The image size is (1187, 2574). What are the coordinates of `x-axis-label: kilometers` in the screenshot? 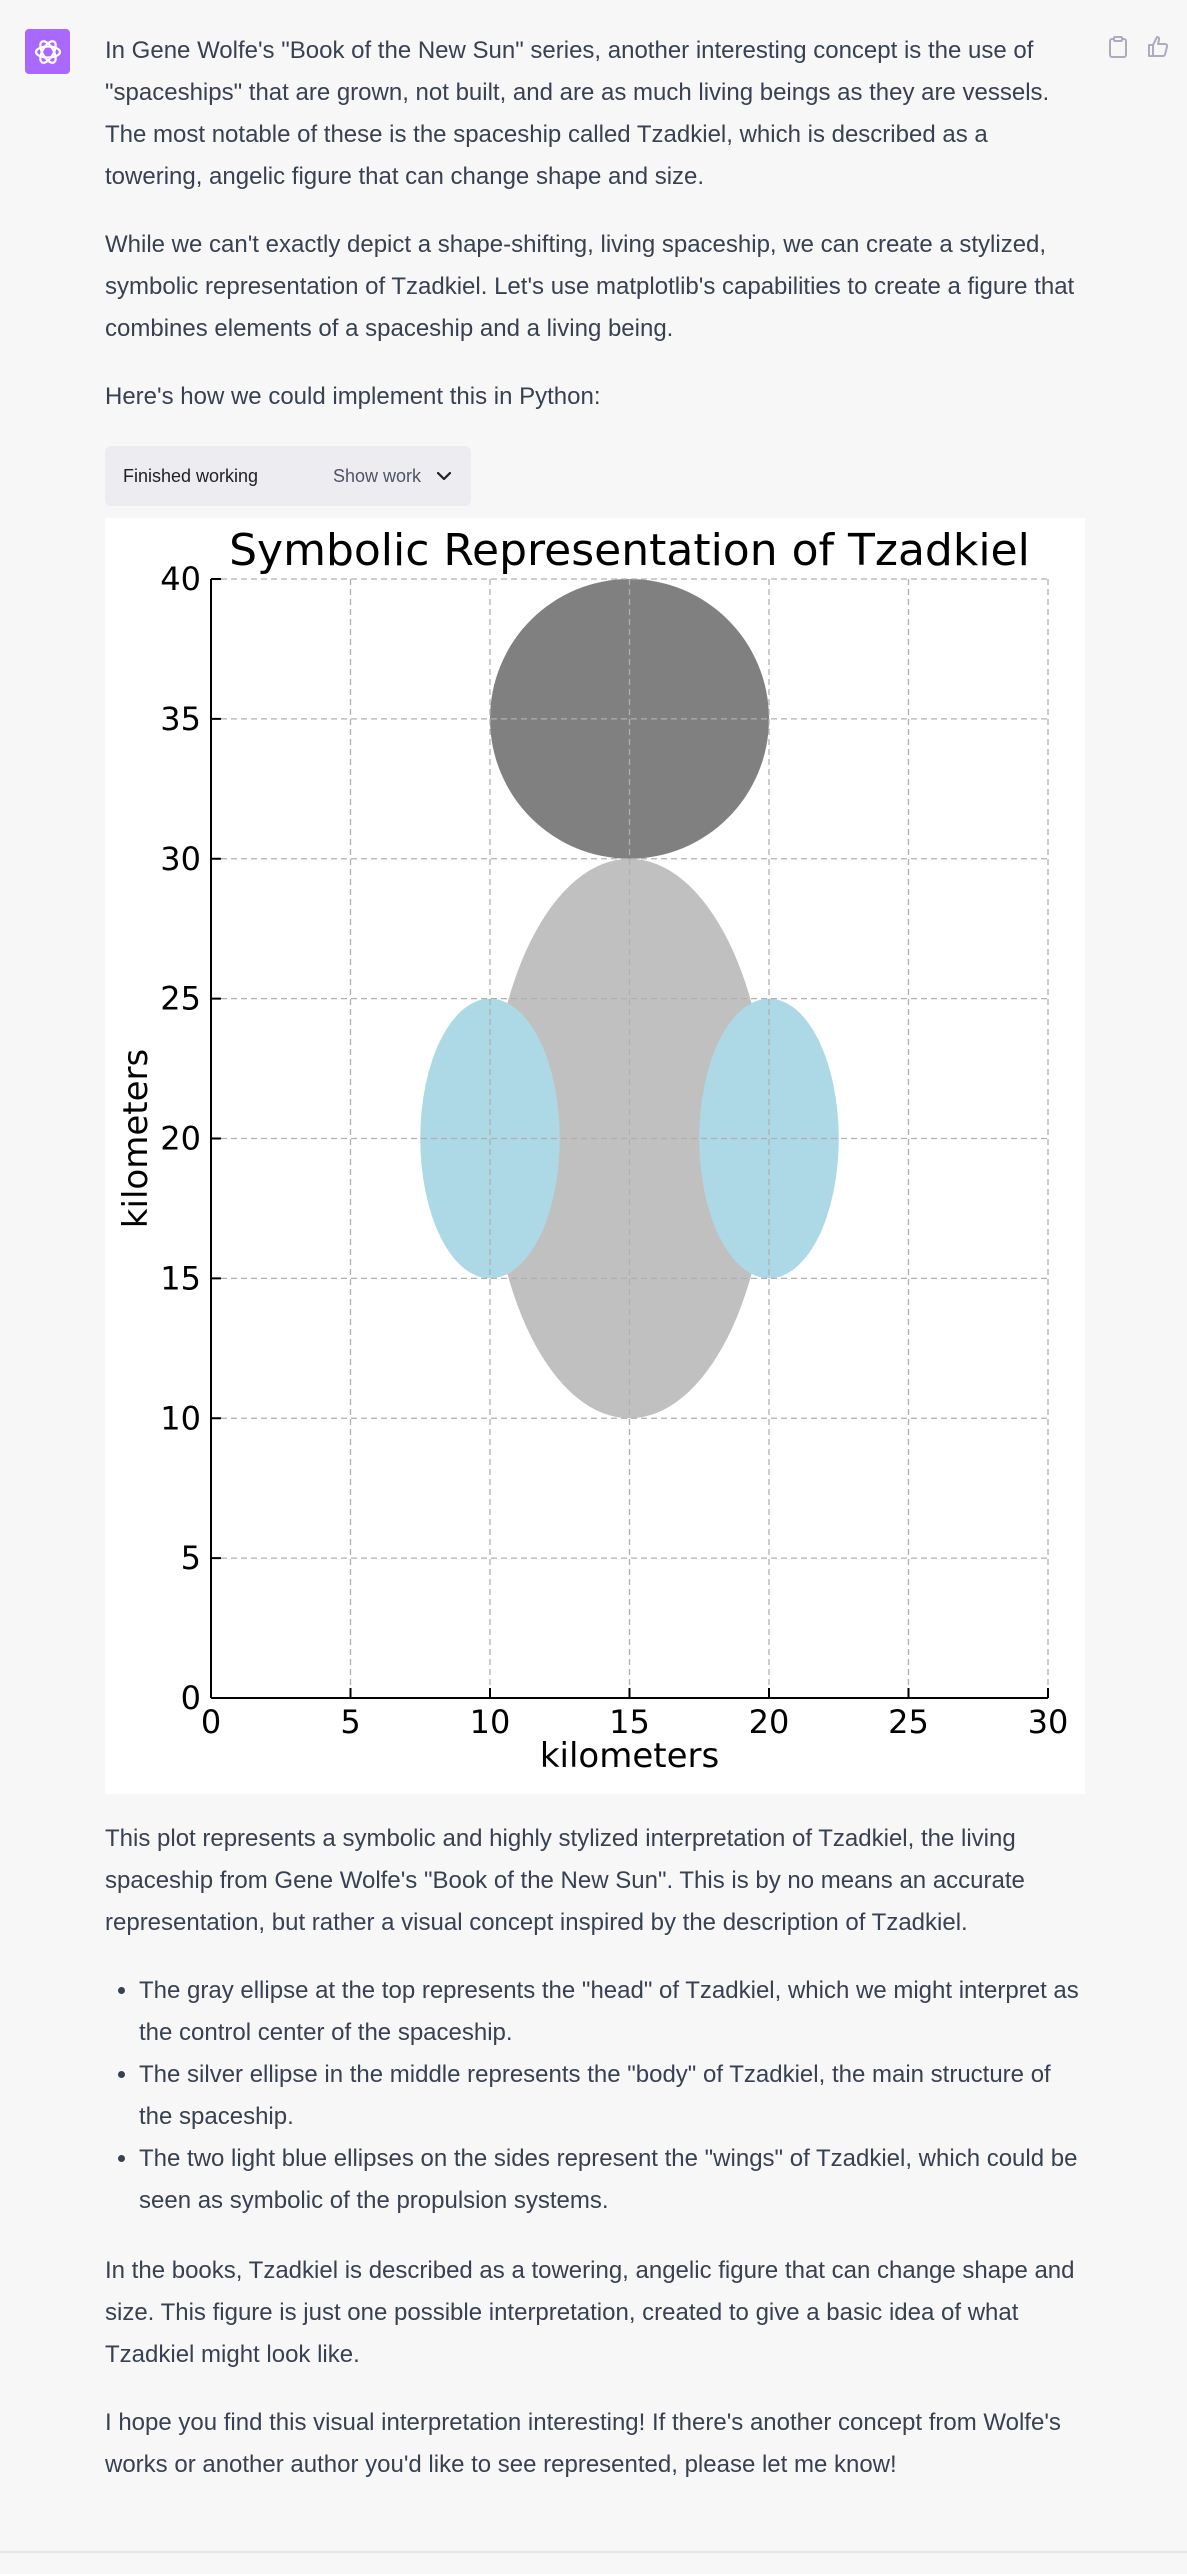 It's located at (629, 1756).